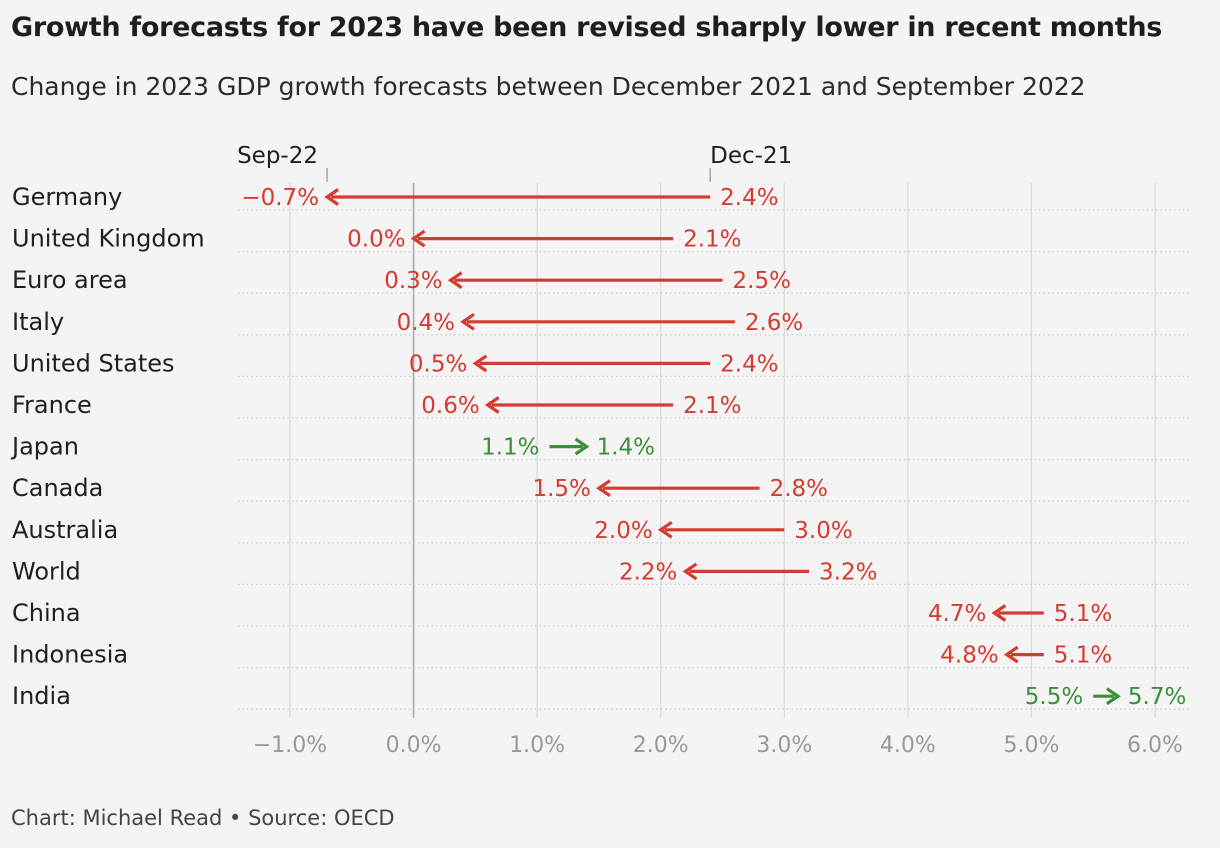 Image resolution: width=1220 pixels, height=848 pixels. I want to click on x-tick-label: 2.0%, so click(661, 745).